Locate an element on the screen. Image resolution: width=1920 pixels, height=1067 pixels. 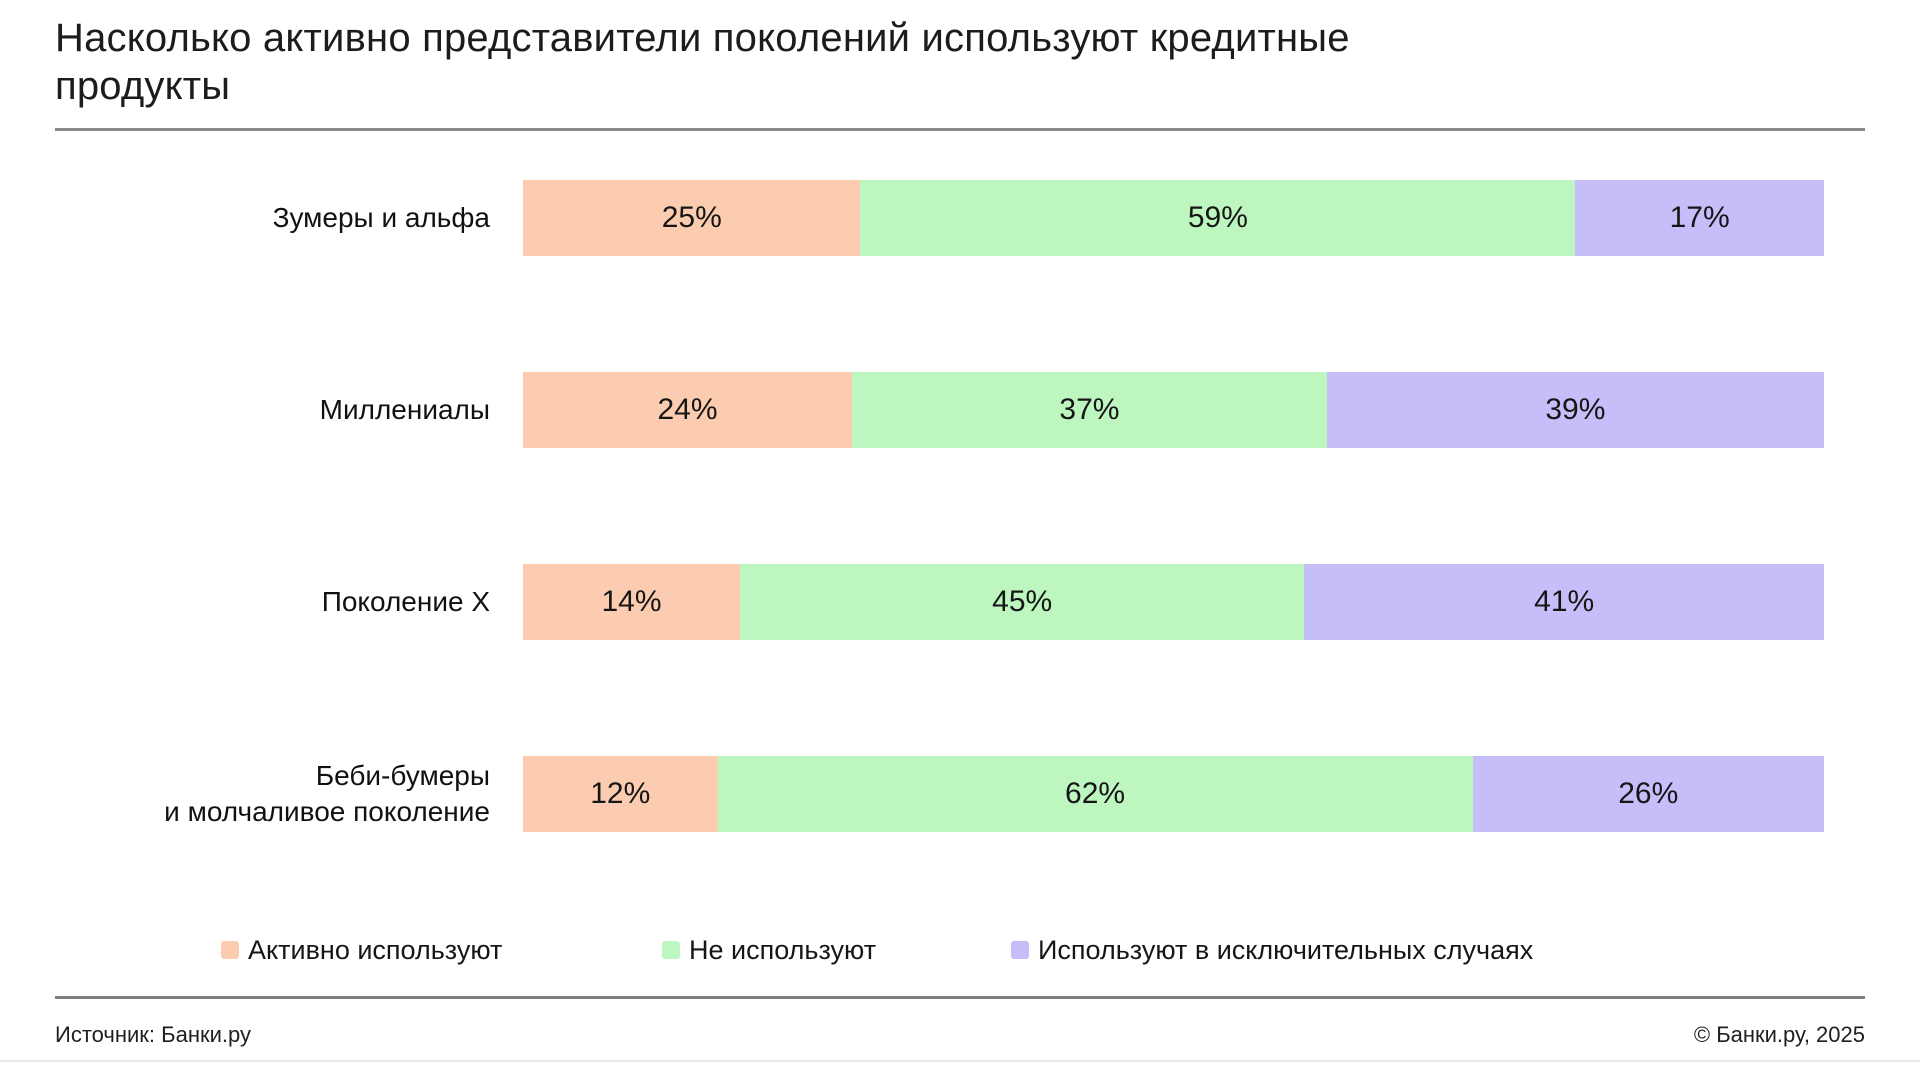
bar-segment-exceptional: 17% is located at coordinates (1699, 218).